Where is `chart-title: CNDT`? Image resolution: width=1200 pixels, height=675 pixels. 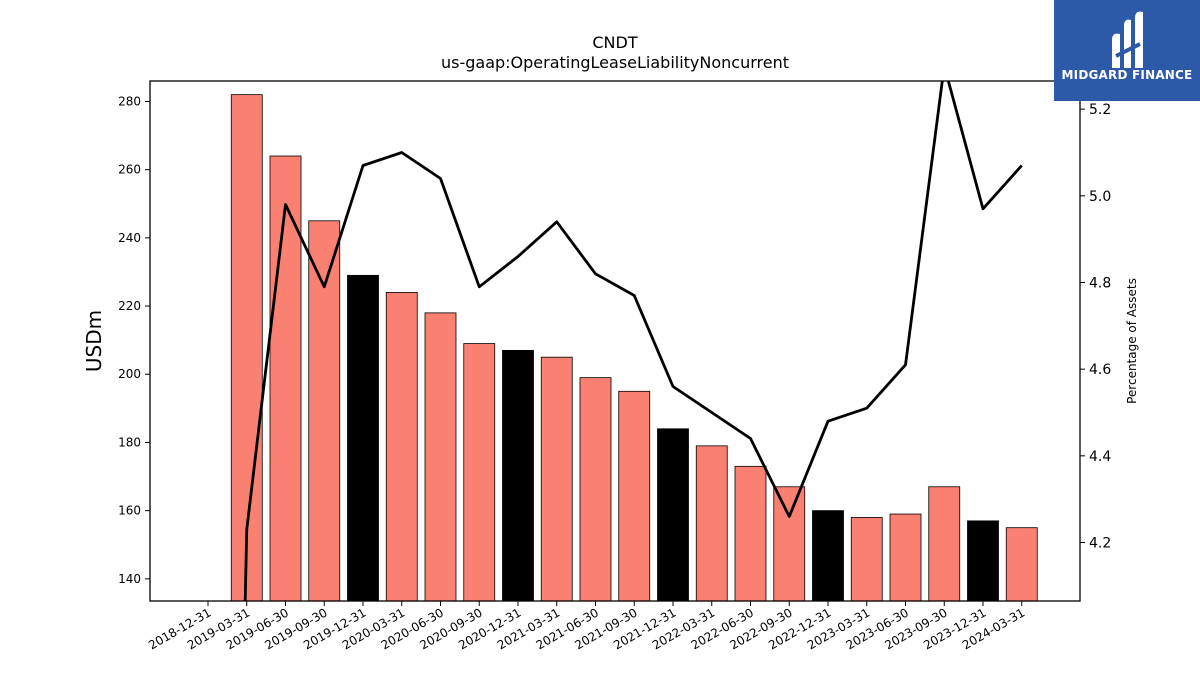 chart-title: CNDT is located at coordinates (614, 42).